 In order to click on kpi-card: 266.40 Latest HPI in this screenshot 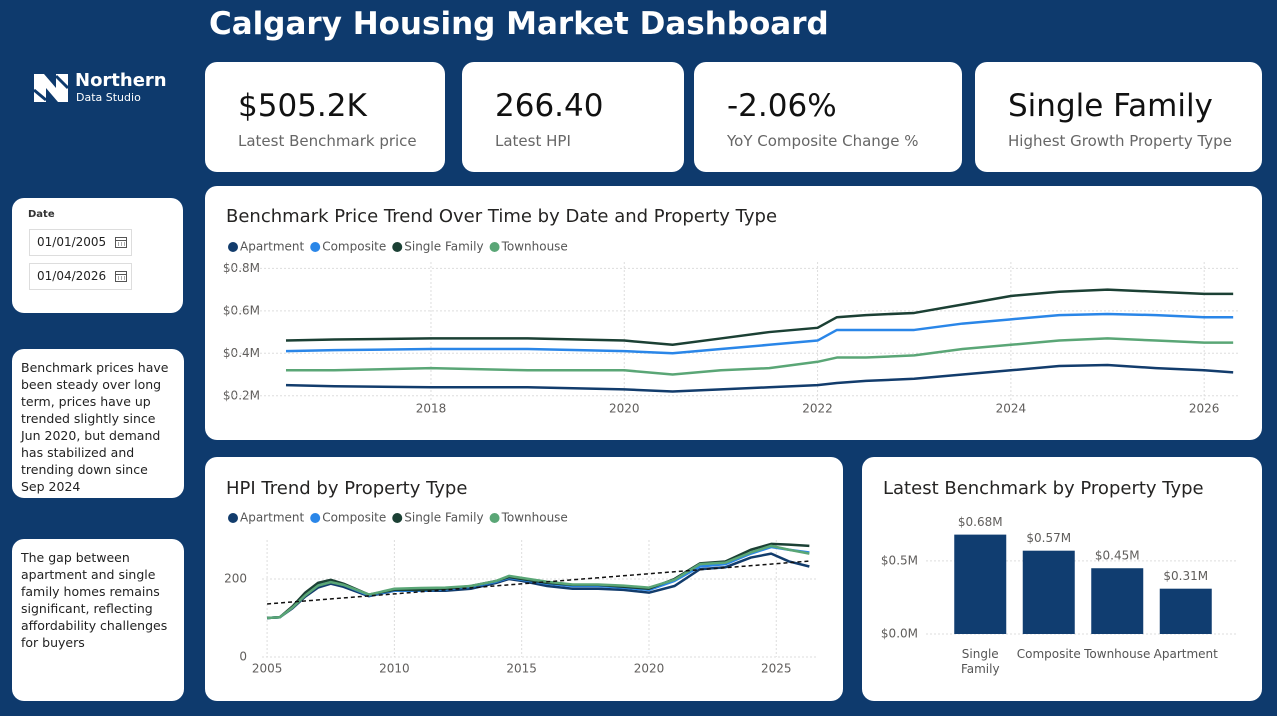, I will do `click(573, 117)`.